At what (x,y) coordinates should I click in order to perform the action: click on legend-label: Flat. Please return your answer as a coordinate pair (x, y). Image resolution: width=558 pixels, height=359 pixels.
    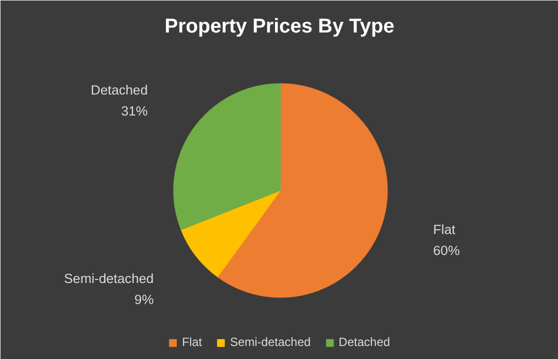
    Looking at the image, I should click on (192, 342).